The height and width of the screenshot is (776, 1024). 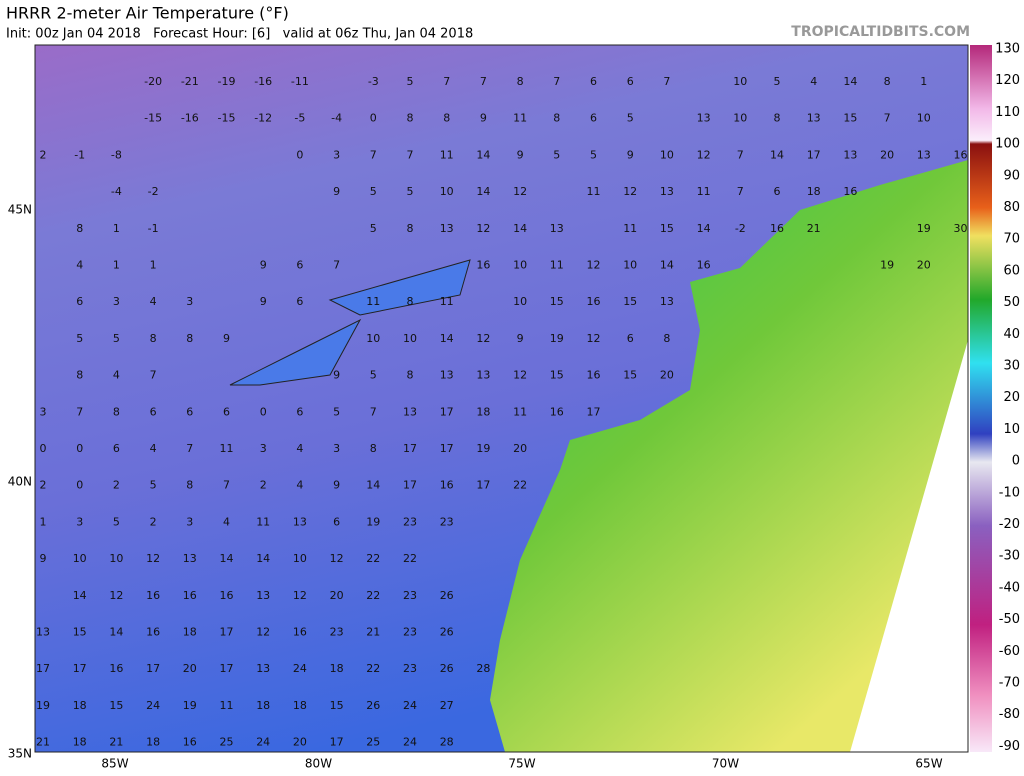 I want to click on title: HRRR 2-meter Air Temperature (°F), so click(x=147, y=13).